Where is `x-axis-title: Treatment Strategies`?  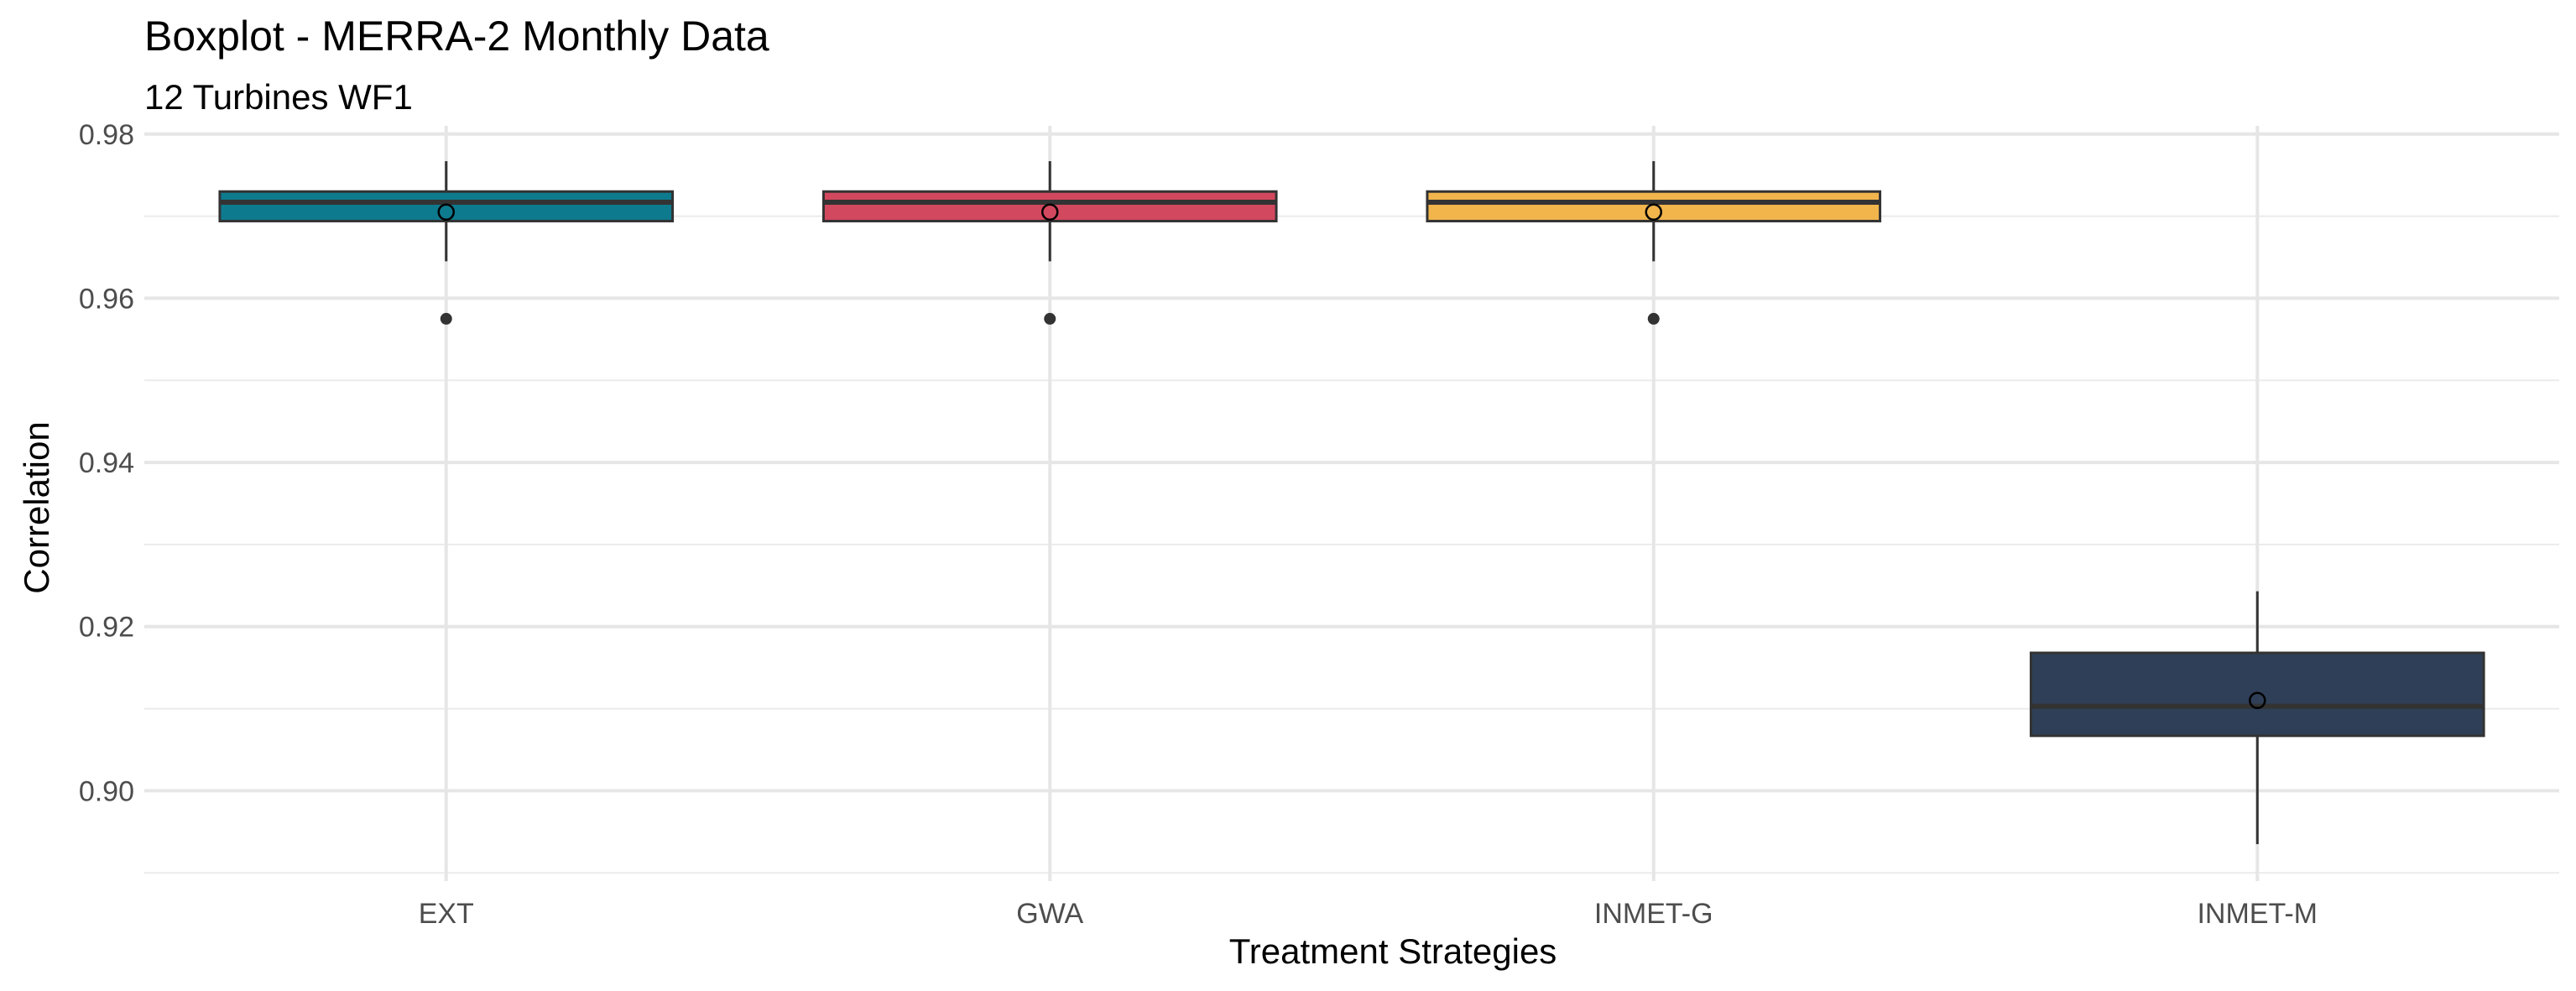 x-axis-title: Treatment Strategies is located at coordinates (1393, 951).